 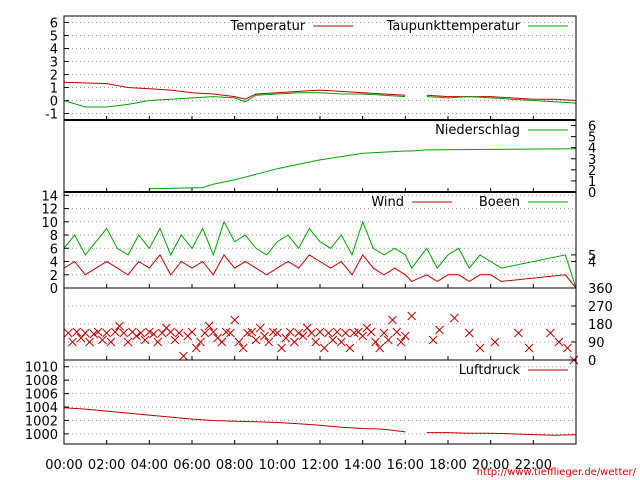 I want to click on x-tick-label: 18:00, so click(x=447, y=465).